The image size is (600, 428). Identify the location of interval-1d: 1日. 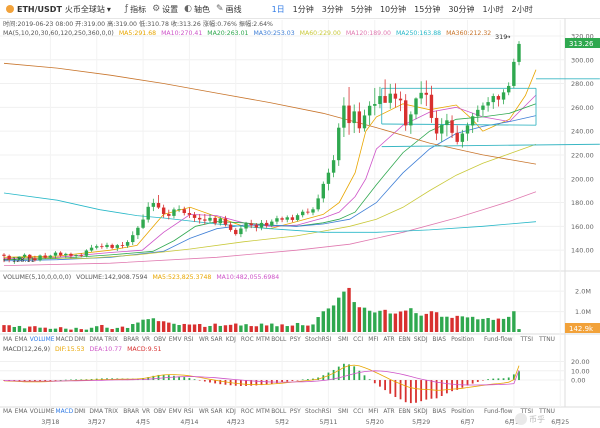
(278, 9).